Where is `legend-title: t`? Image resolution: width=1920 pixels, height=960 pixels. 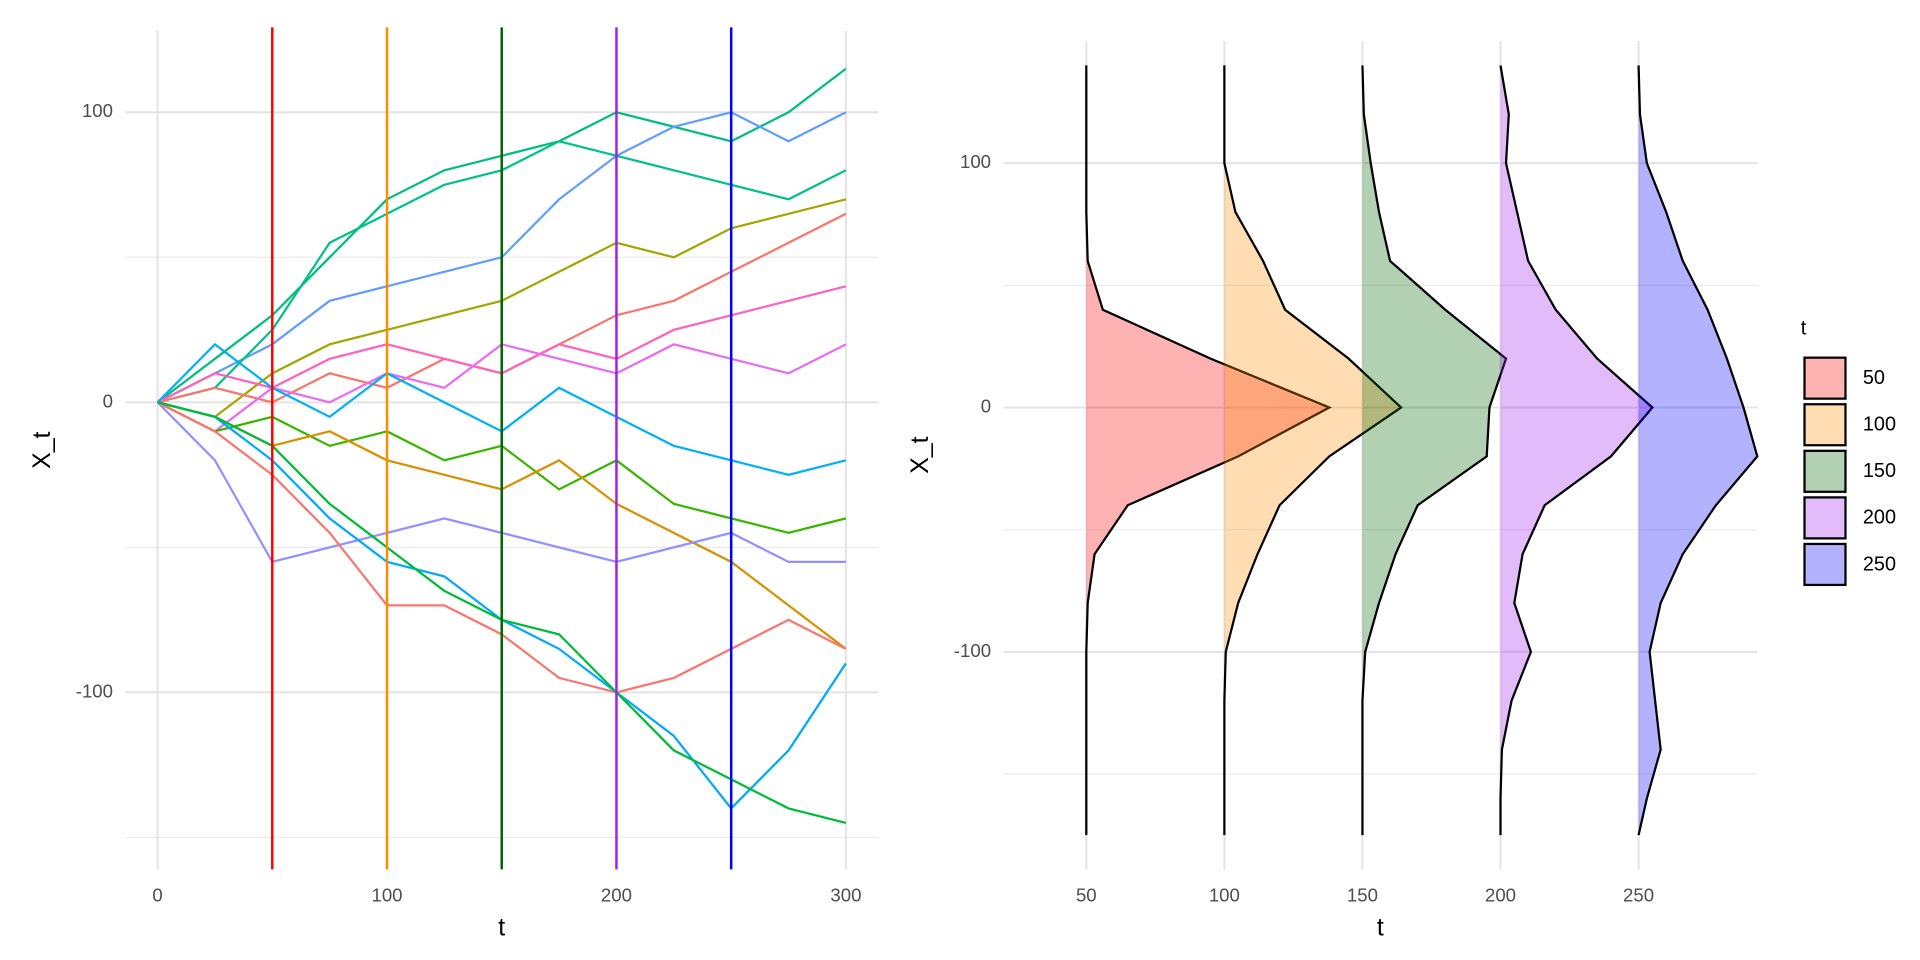
legend-title: t is located at coordinates (1804, 328).